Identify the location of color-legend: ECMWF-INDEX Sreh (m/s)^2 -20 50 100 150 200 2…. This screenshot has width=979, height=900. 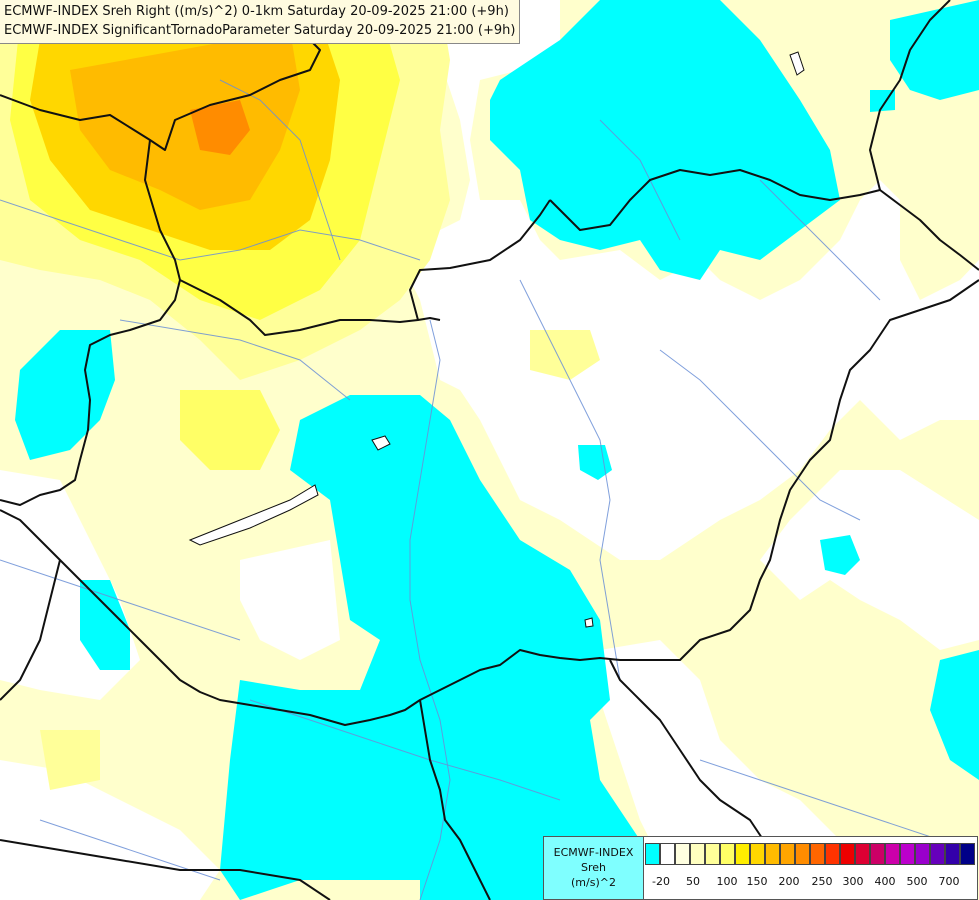
(760, 868).